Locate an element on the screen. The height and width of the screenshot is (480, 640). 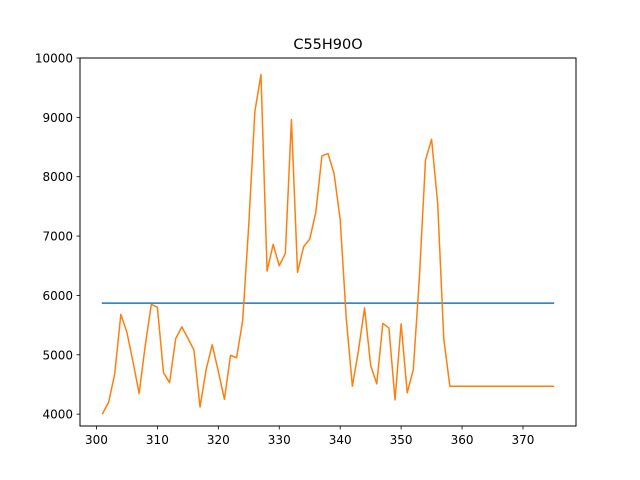
y-tick-label: 9000 is located at coordinates (57, 118).